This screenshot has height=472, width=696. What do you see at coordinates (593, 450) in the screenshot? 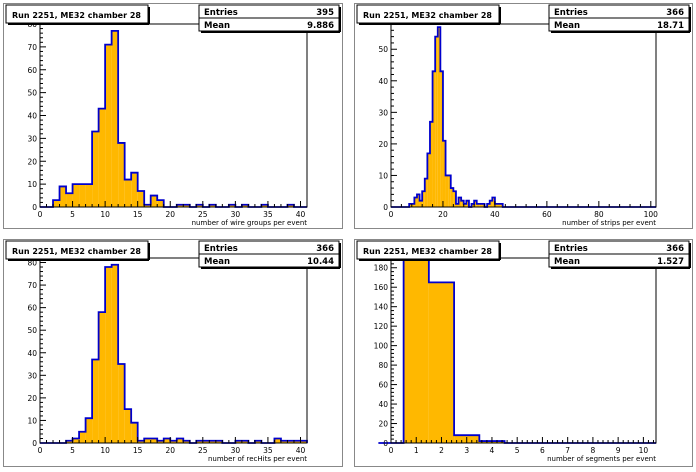
I see `x-tick-label: 8` at bounding box center [593, 450].